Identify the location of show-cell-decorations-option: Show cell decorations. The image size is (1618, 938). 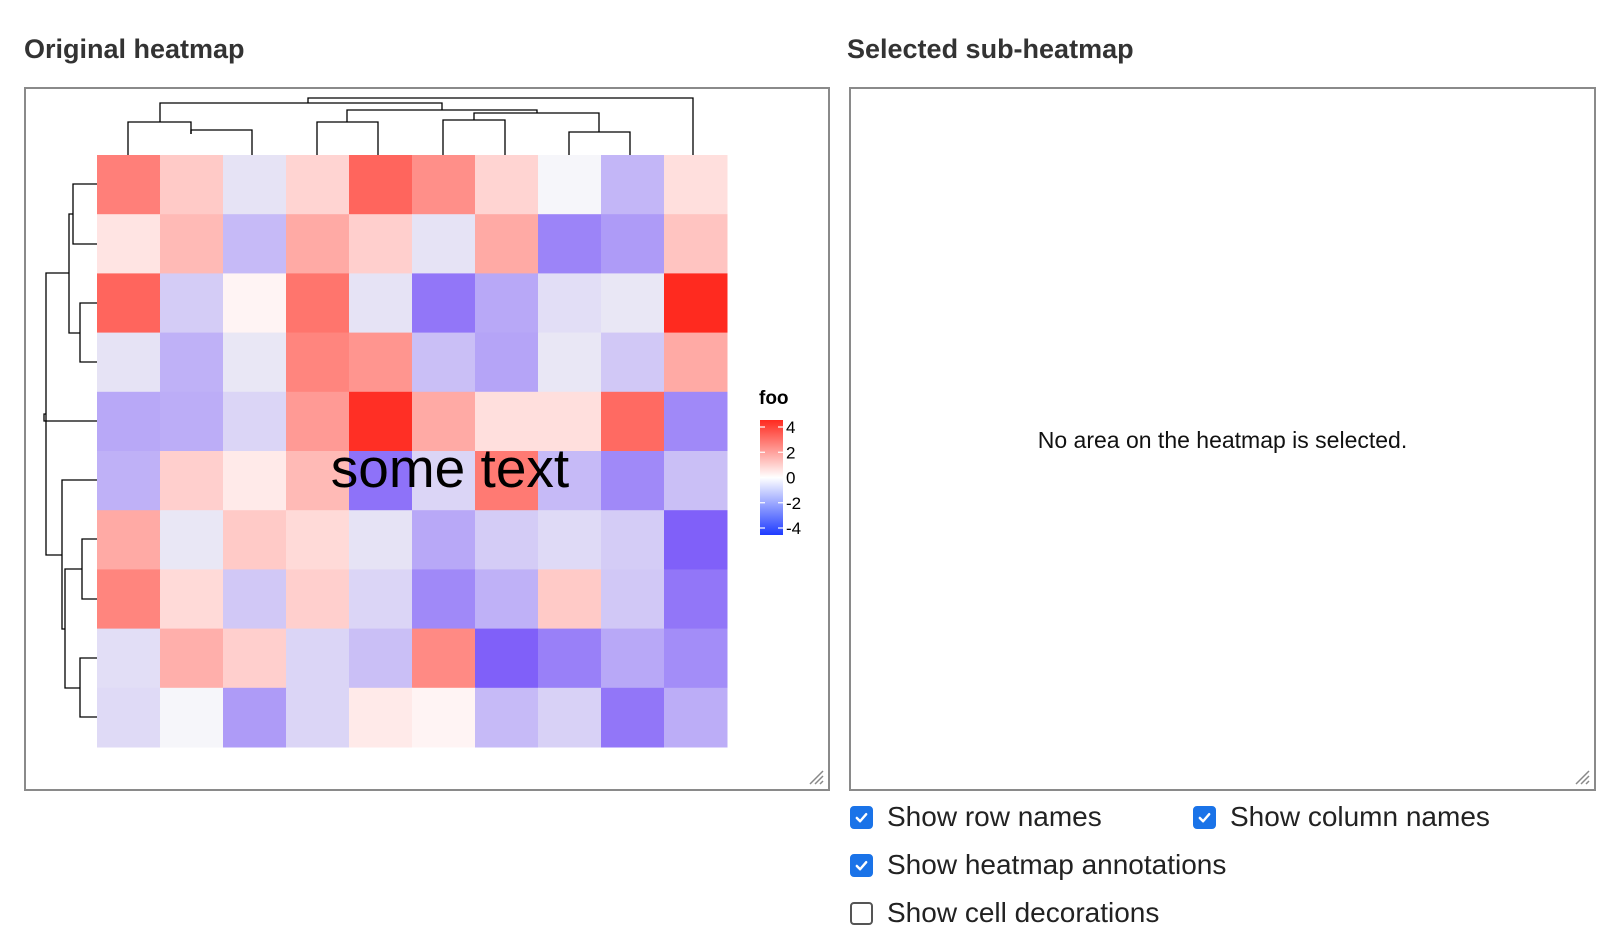
(1004, 913).